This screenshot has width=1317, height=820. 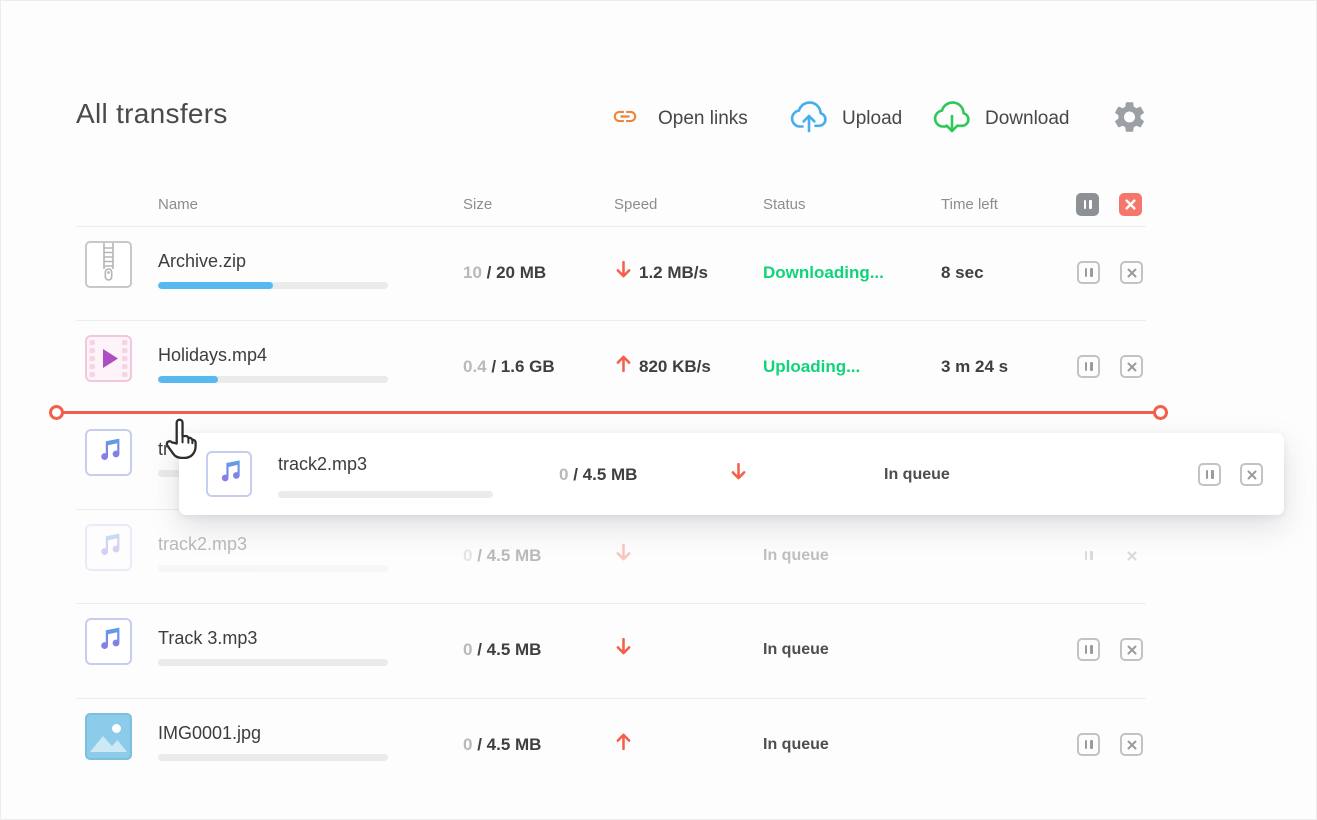 I want to click on download-button: Download, so click(x=1001, y=119).